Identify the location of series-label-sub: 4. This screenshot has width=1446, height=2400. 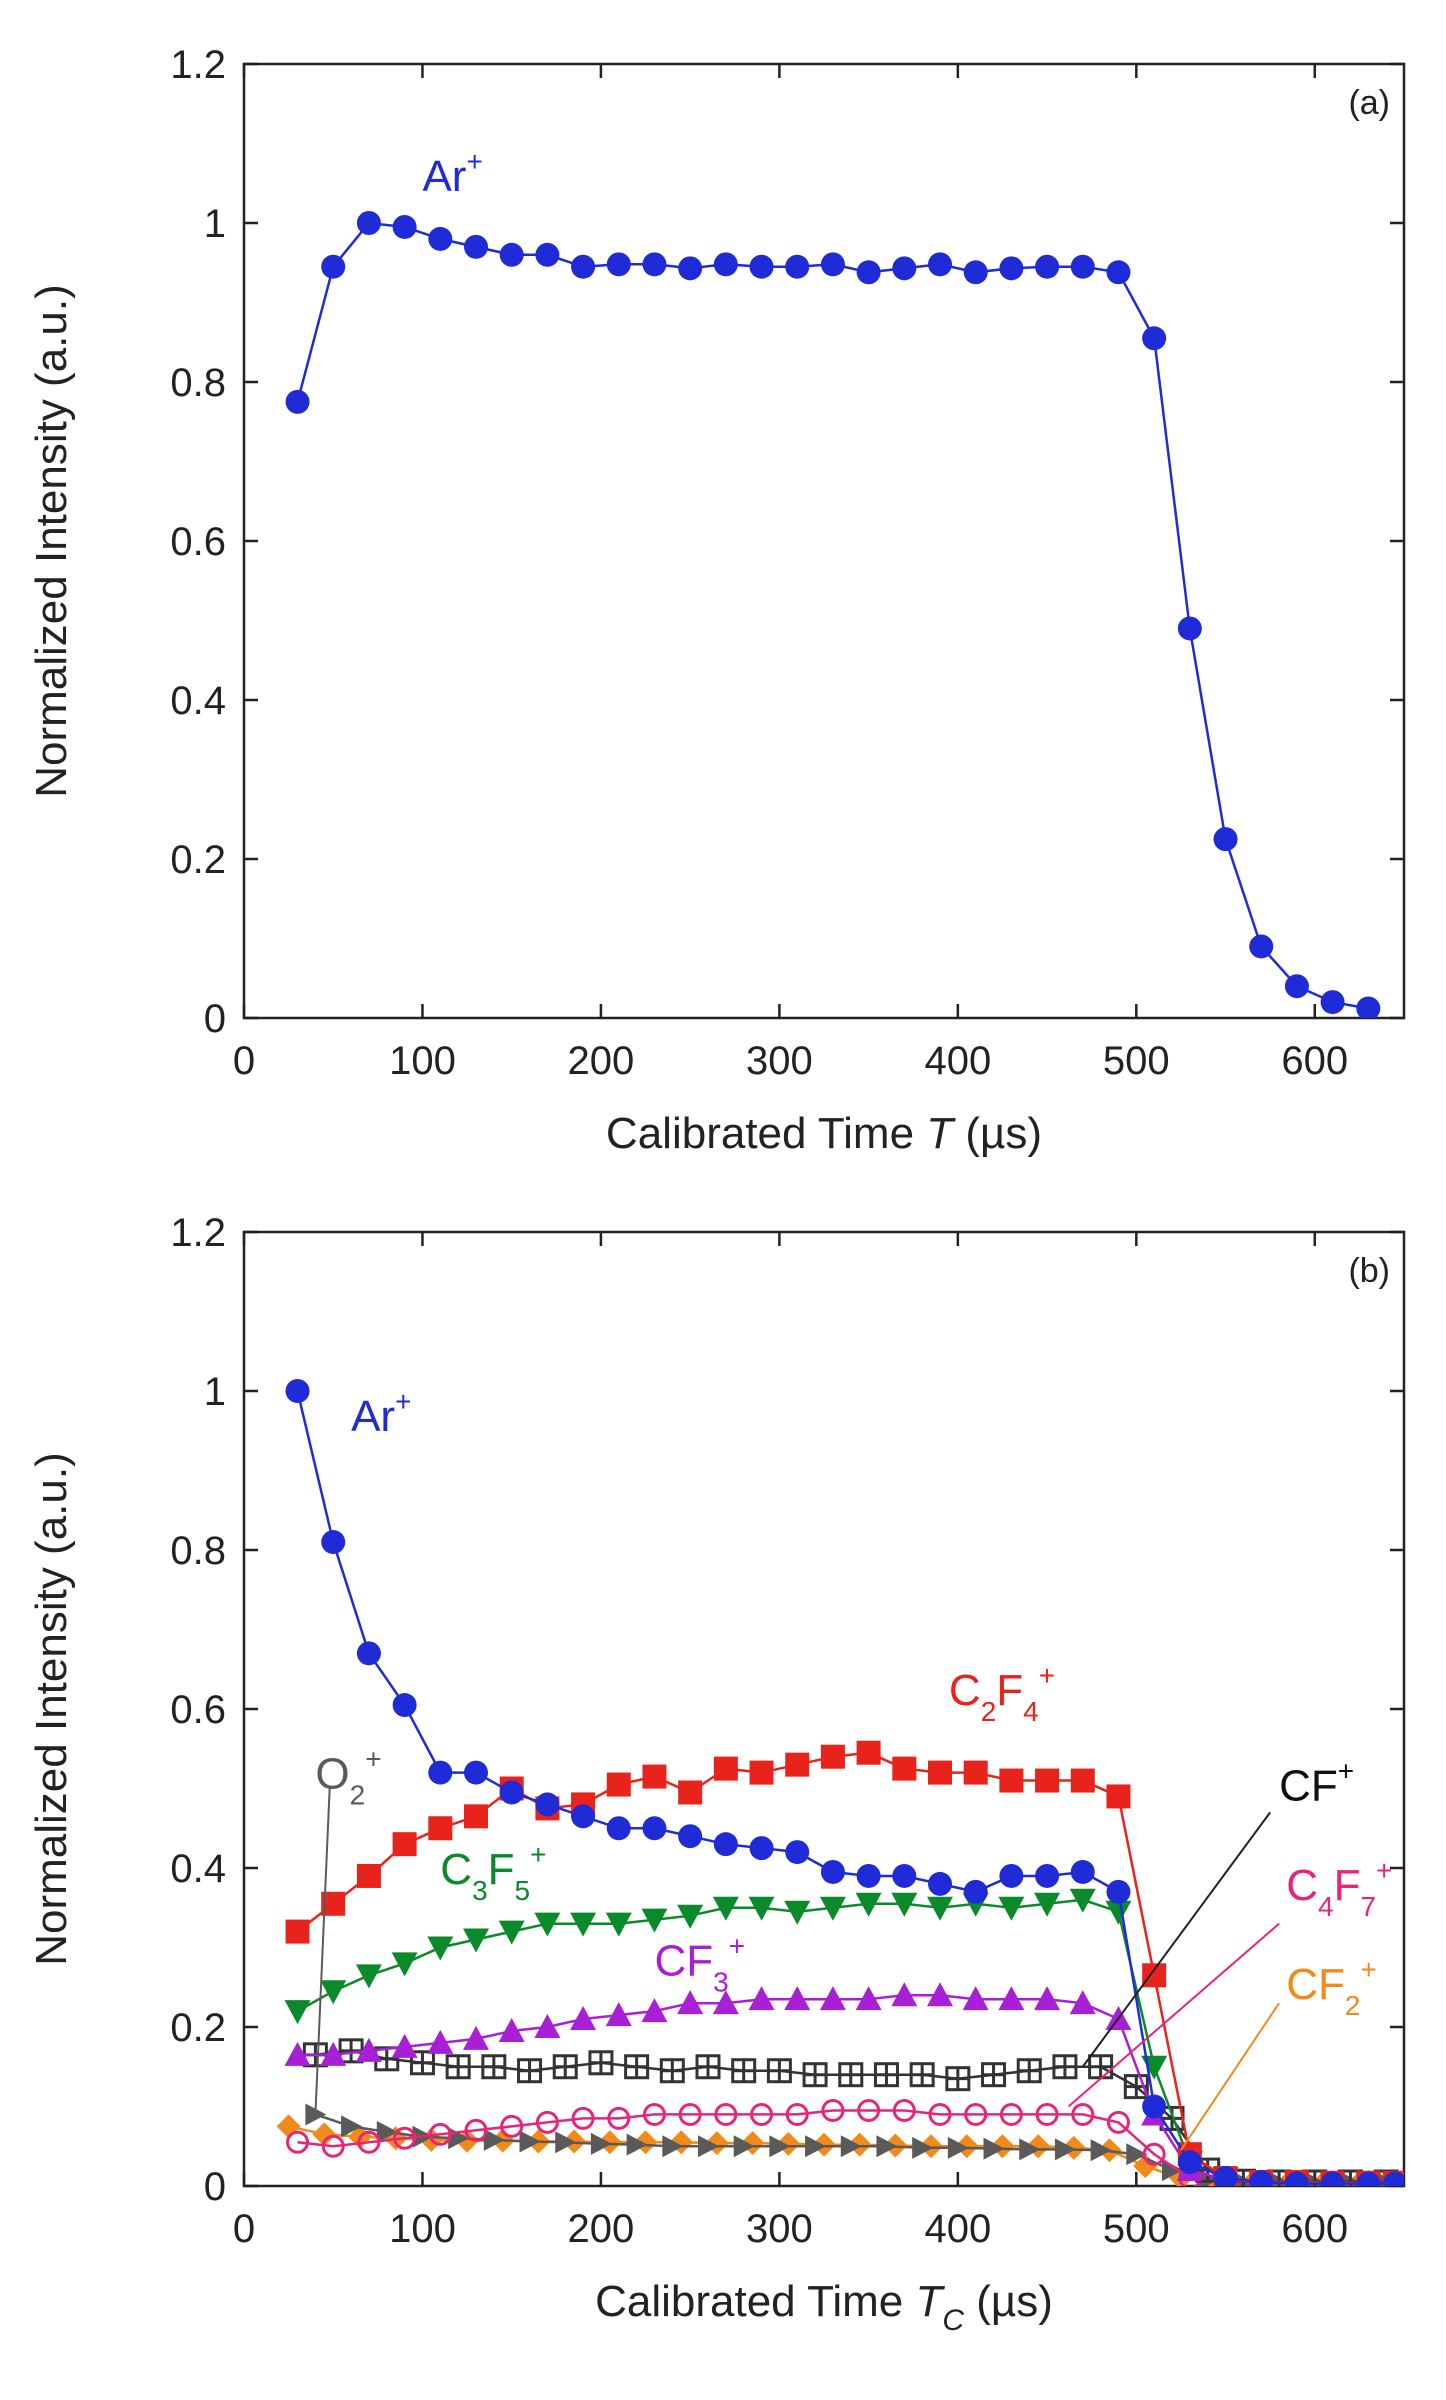
(1326, 1906).